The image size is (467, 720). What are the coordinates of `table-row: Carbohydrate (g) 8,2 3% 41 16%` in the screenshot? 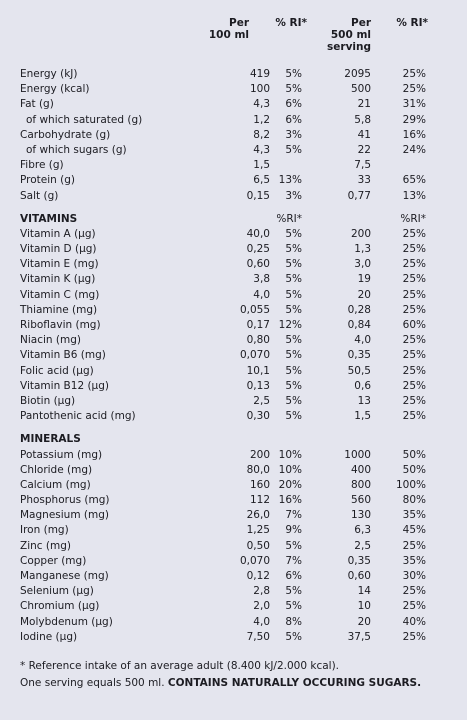 It's located at (230, 135).